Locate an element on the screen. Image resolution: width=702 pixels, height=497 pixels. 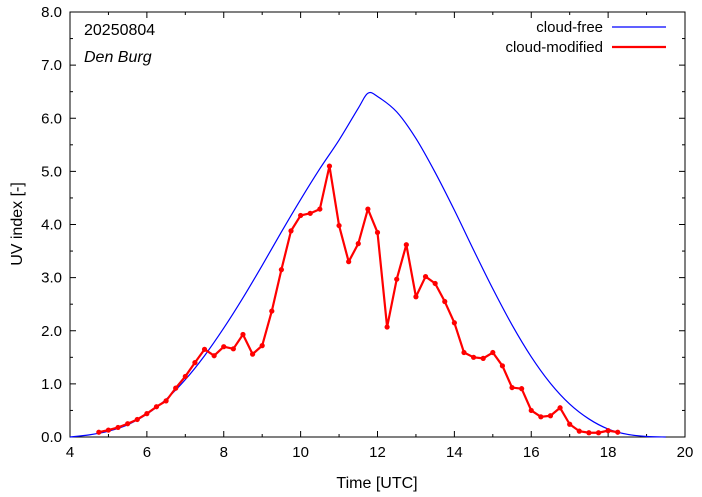
y-tick-label: 7.0 is located at coordinates (51, 65).